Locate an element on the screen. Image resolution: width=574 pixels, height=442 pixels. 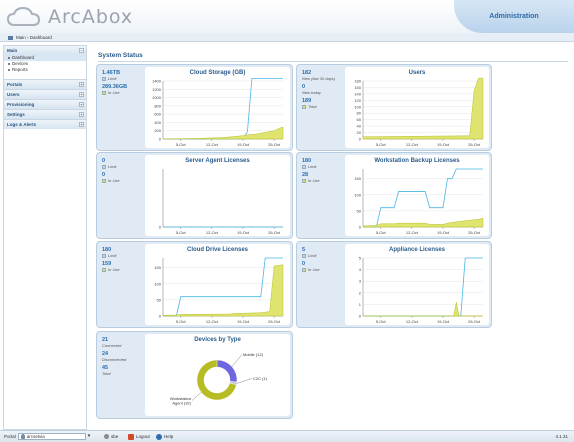
panel-stats: 21 Connected 24 Disconnected 45 Total is located at coordinates (121, 375).